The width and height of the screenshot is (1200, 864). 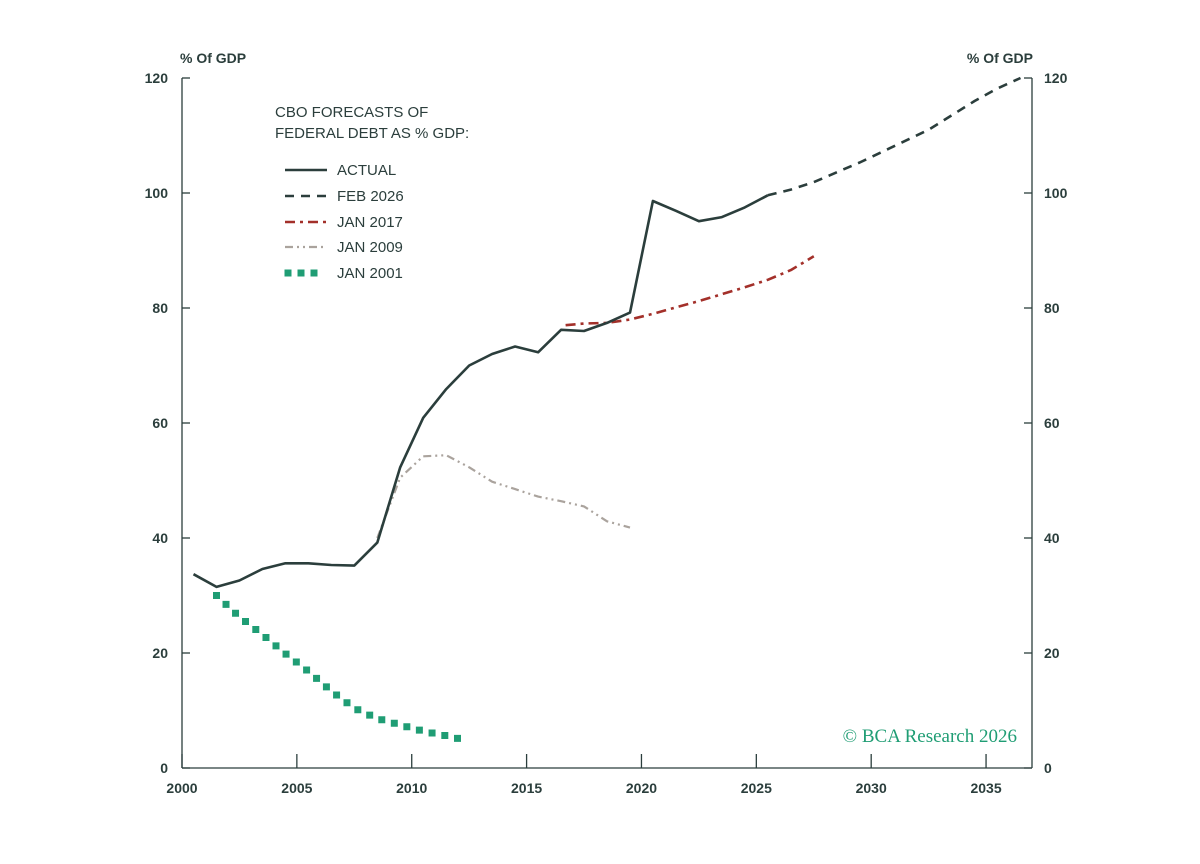 What do you see at coordinates (351, 112) in the screenshot?
I see `legend-title-line-1: CBO FORECASTS OF` at bounding box center [351, 112].